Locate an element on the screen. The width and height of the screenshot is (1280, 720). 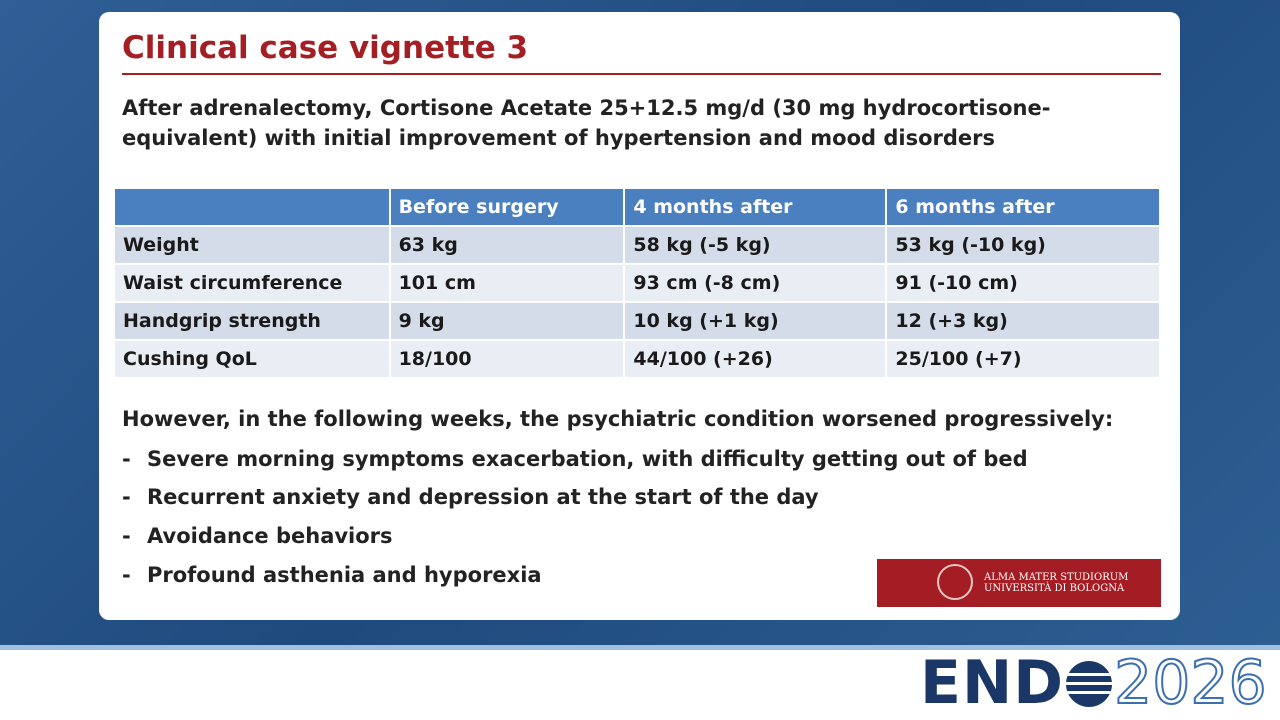
header-cell is located at coordinates (252, 207).